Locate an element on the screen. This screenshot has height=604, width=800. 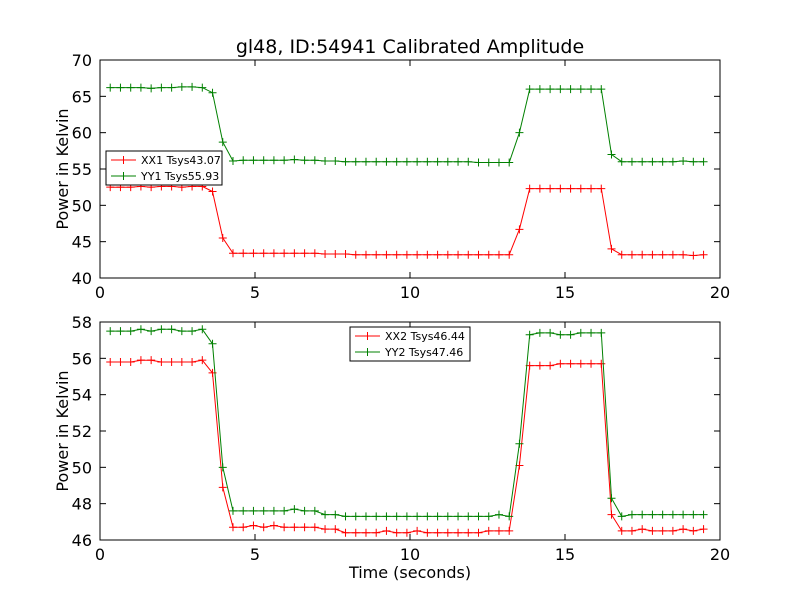
legend: XX2 Tsys46.44 YY2 Tsys47.46 is located at coordinates (410, 344).